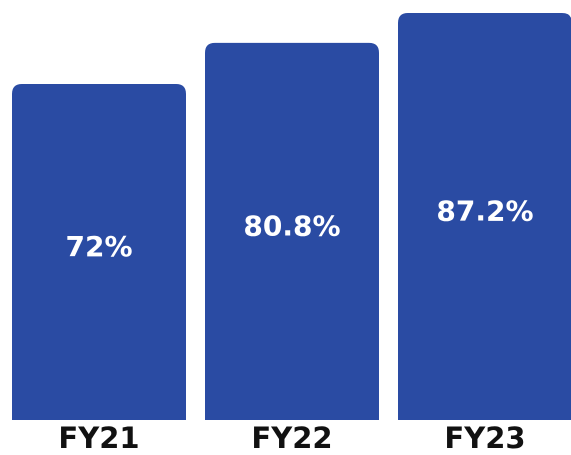 The image size is (571, 455). Describe the element at coordinates (98, 438) in the screenshot. I see `x-tick-label: FY21` at that location.